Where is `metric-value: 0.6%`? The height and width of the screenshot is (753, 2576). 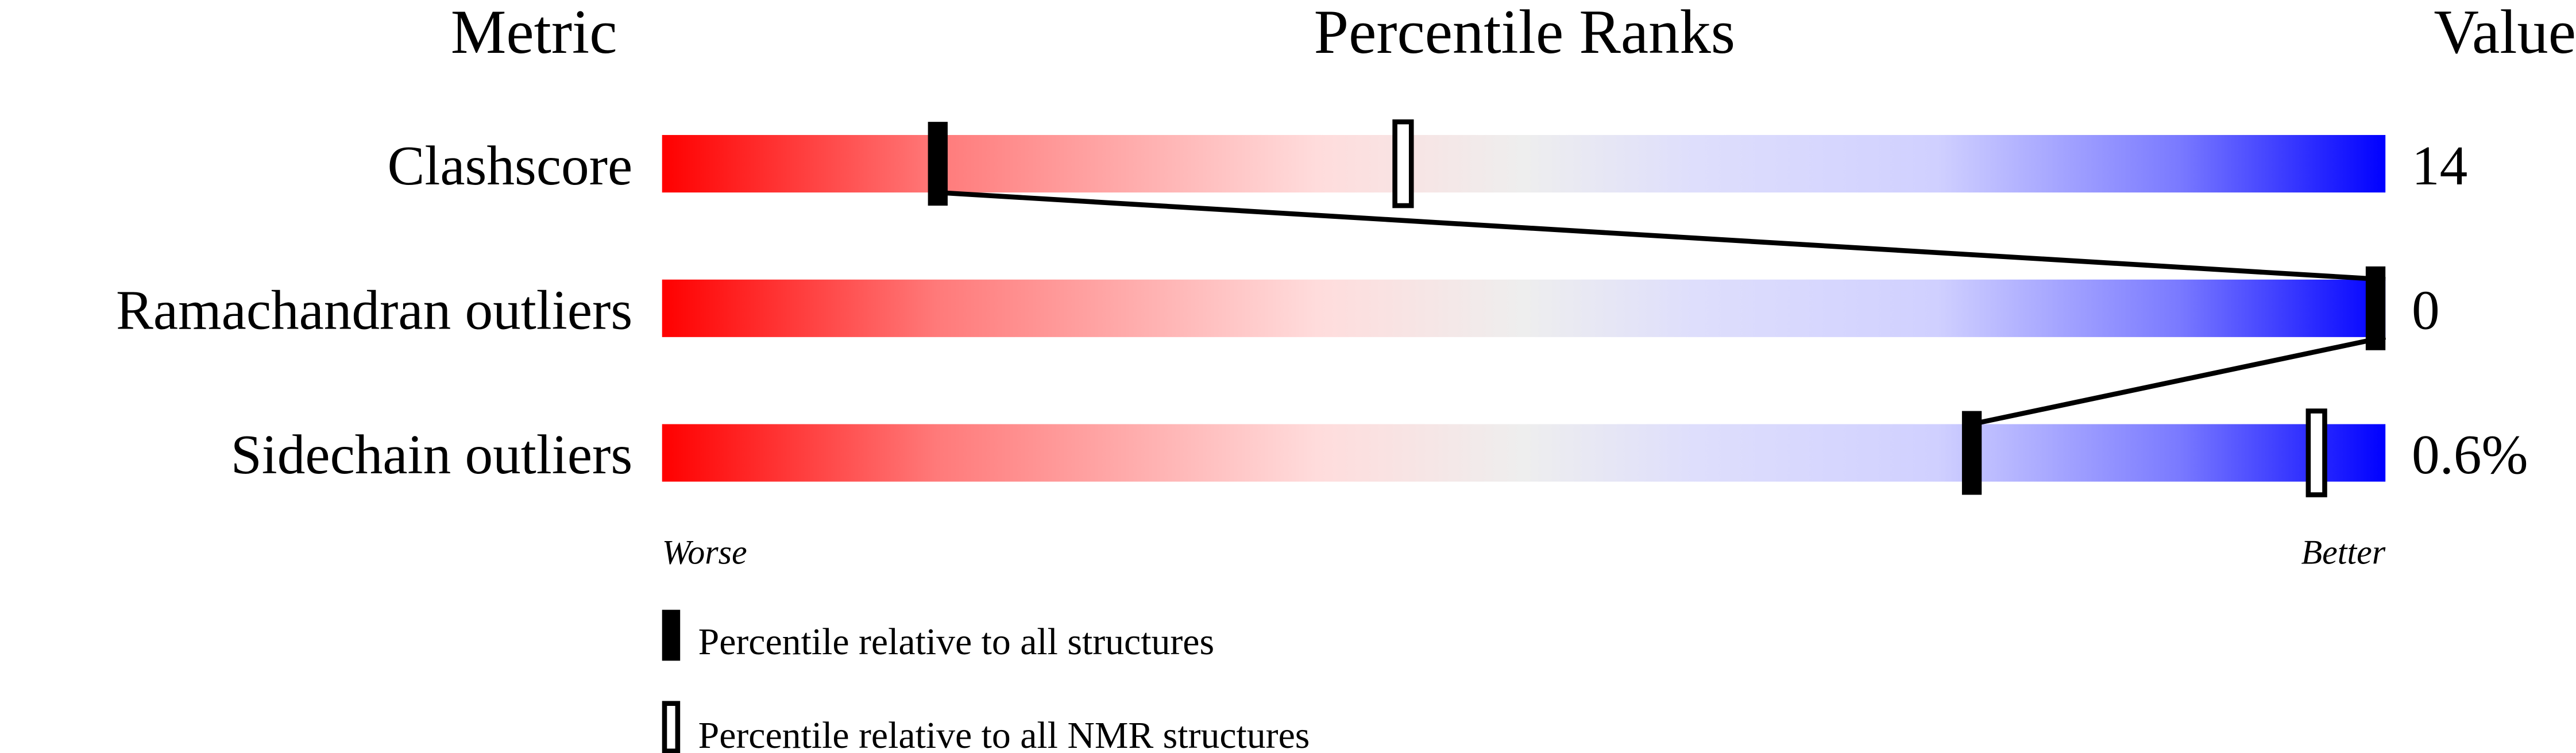 metric-value: 0.6% is located at coordinates (2470, 455).